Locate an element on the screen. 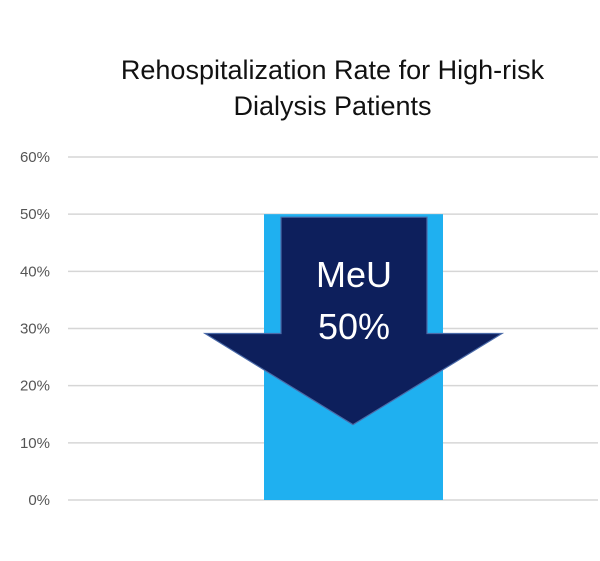 The image size is (600, 561). y-axis-tick-labels: 0% 10% 20% 30% 40% 50% 60% is located at coordinates (35, 329).